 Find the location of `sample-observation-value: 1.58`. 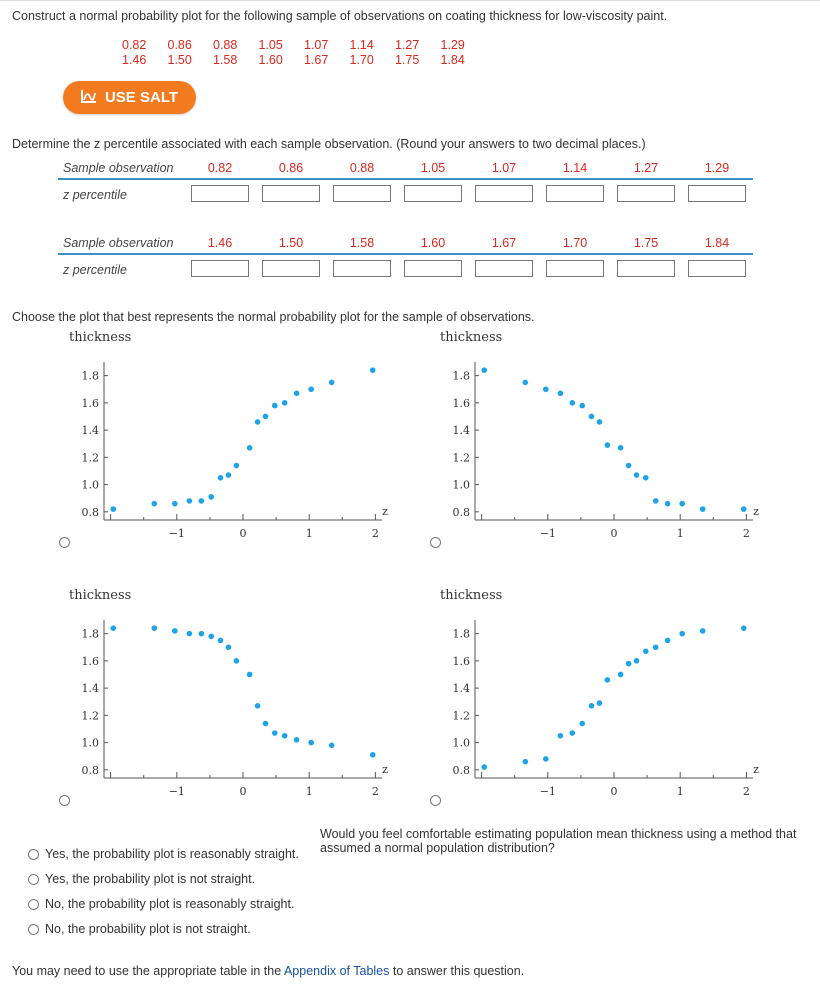

sample-observation-value: 1.58 is located at coordinates (362, 243).